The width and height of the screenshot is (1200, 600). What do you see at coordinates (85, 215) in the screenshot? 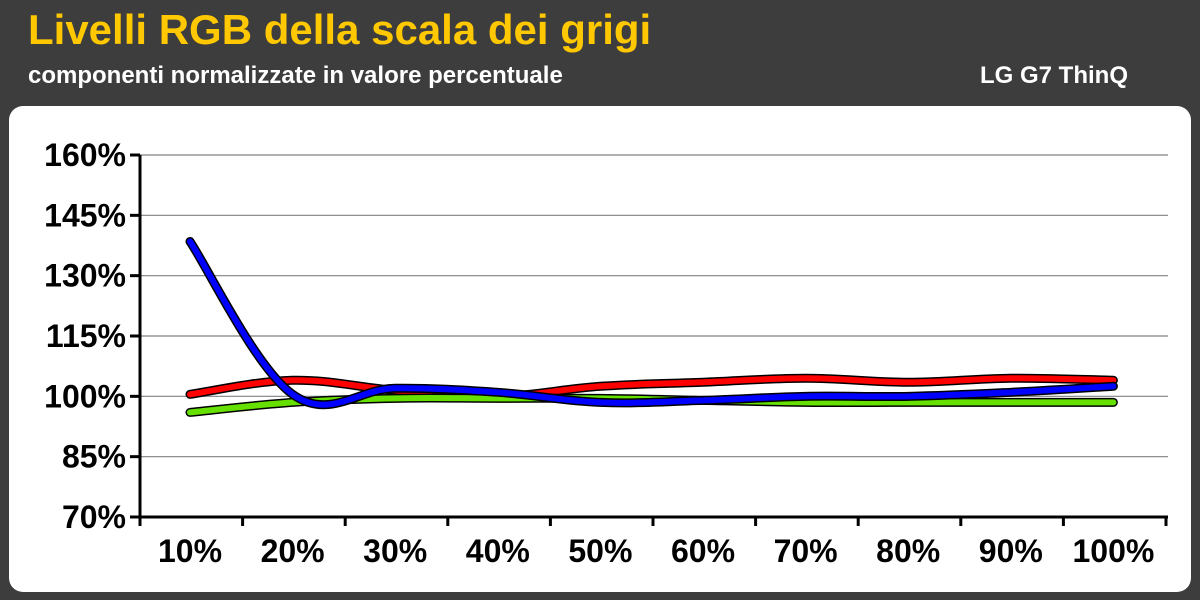
I see `y-tick-label: 145%` at bounding box center [85, 215].